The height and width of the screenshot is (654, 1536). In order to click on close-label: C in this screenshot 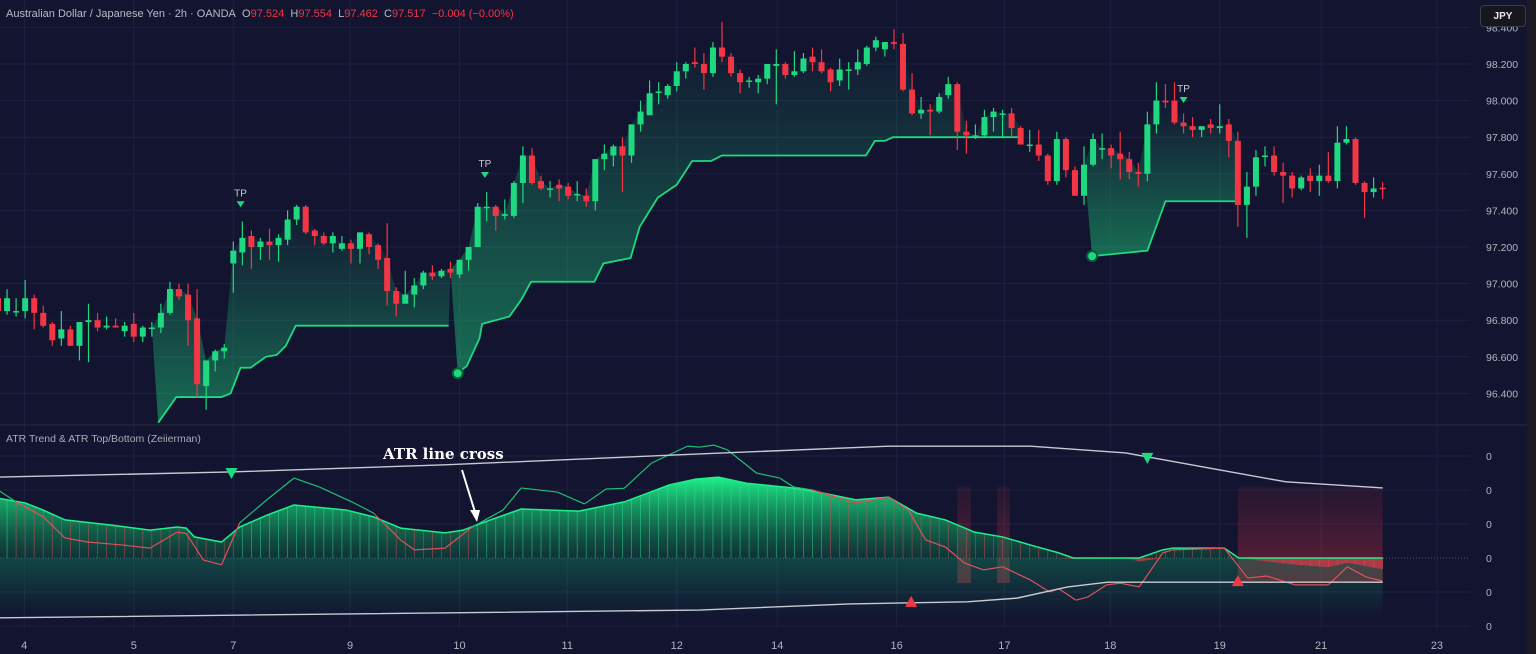, I will do `click(388, 14)`.